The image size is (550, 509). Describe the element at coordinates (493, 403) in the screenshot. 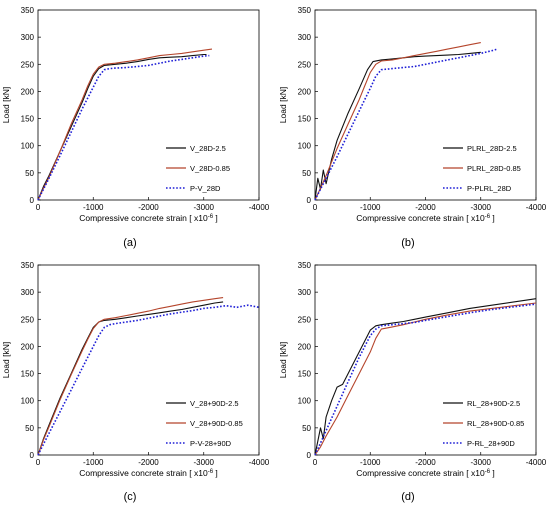

I see `legend-label: RL_28+90D-2.5` at that location.